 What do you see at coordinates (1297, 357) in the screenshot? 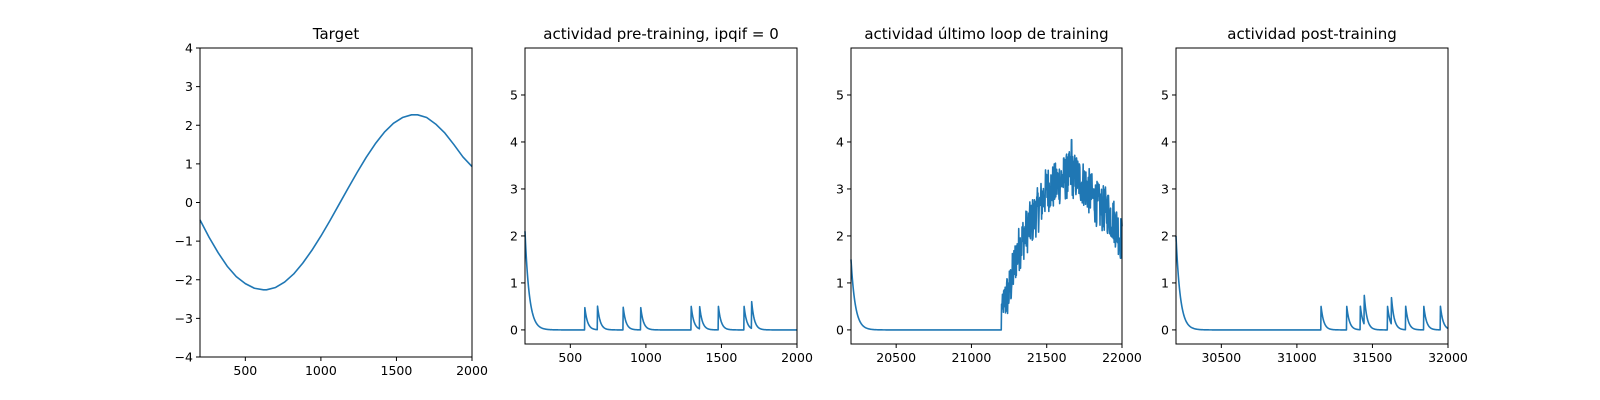
I see `x-tick-label: 31000` at bounding box center [1297, 357].